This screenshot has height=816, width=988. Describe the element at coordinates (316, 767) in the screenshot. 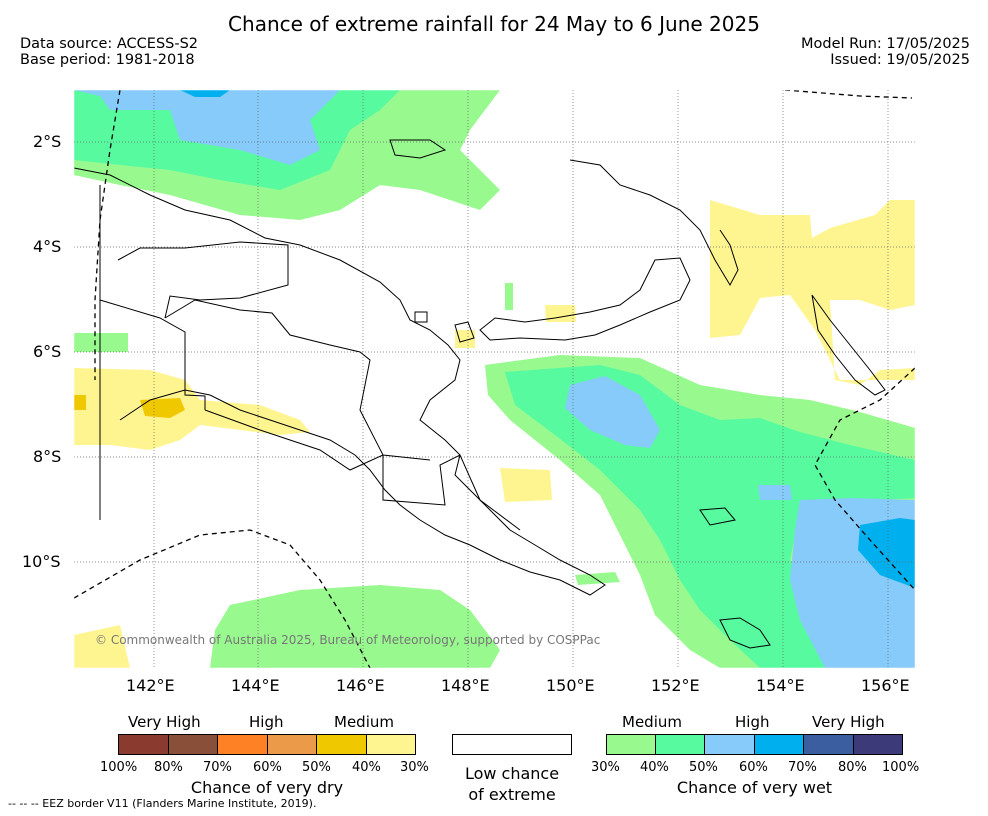

I see `dry-tick-50: 50%` at that location.